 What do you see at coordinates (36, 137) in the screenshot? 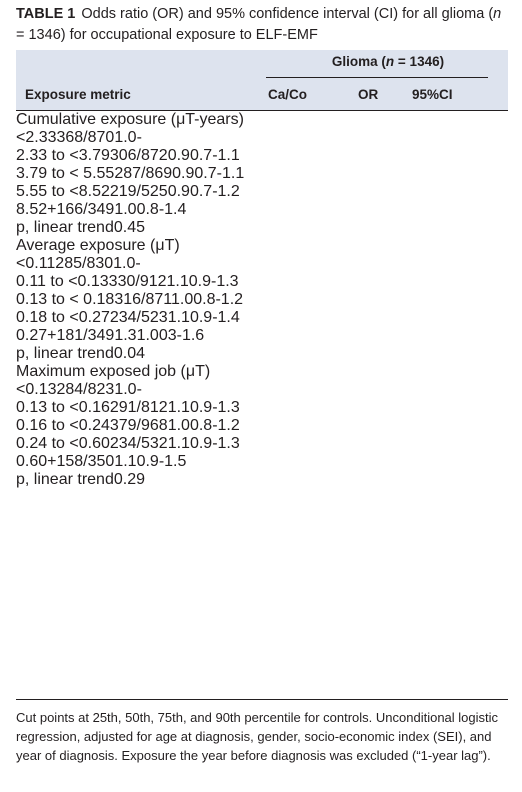
I see `cell: <2.33` at bounding box center [36, 137].